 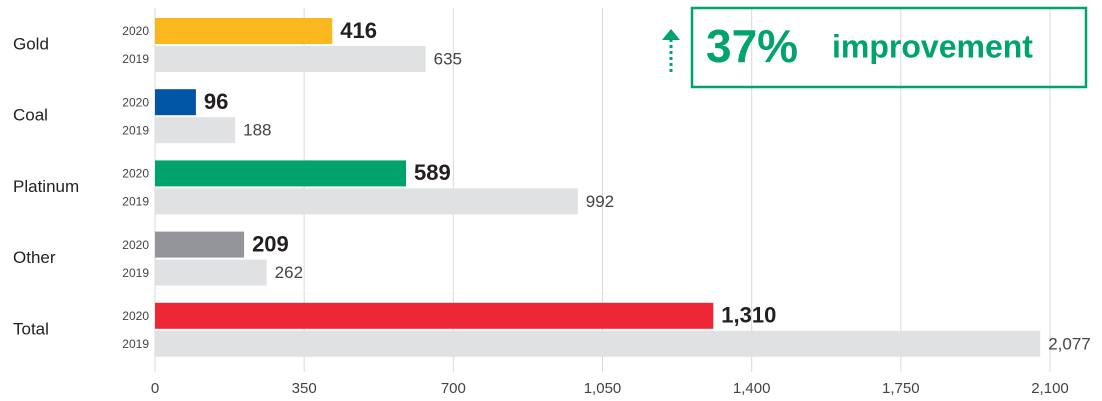 I want to click on value-label: 2,077, so click(x=1069, y=343).